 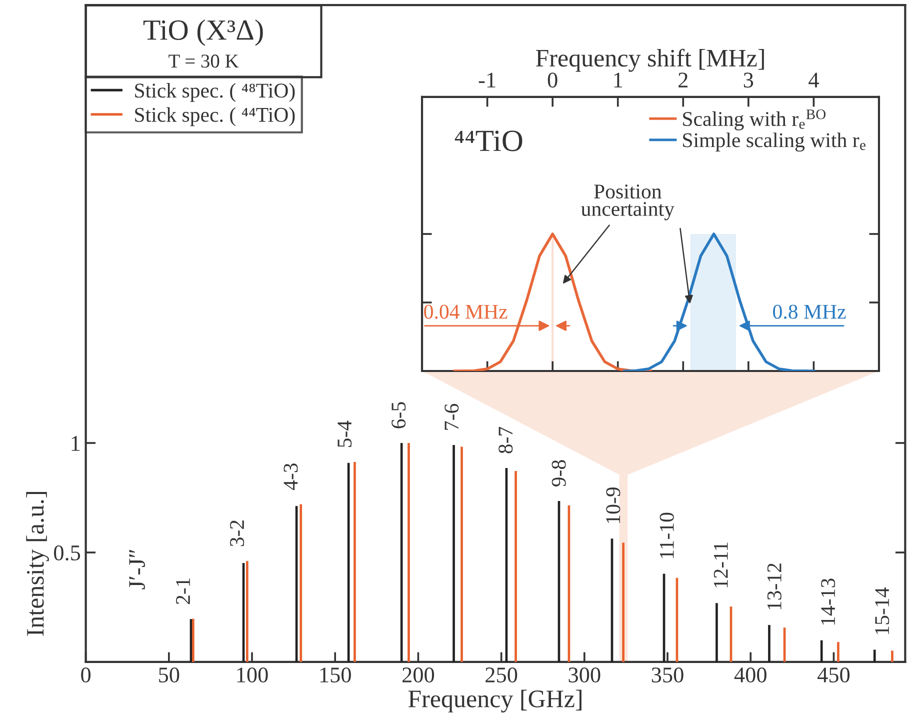 What do you see at coordinates (215, 116) in the screenshot?
I see `legend-label: Stick spec. ( ⁴⁴TiO)` at bounding box center [215, 116].